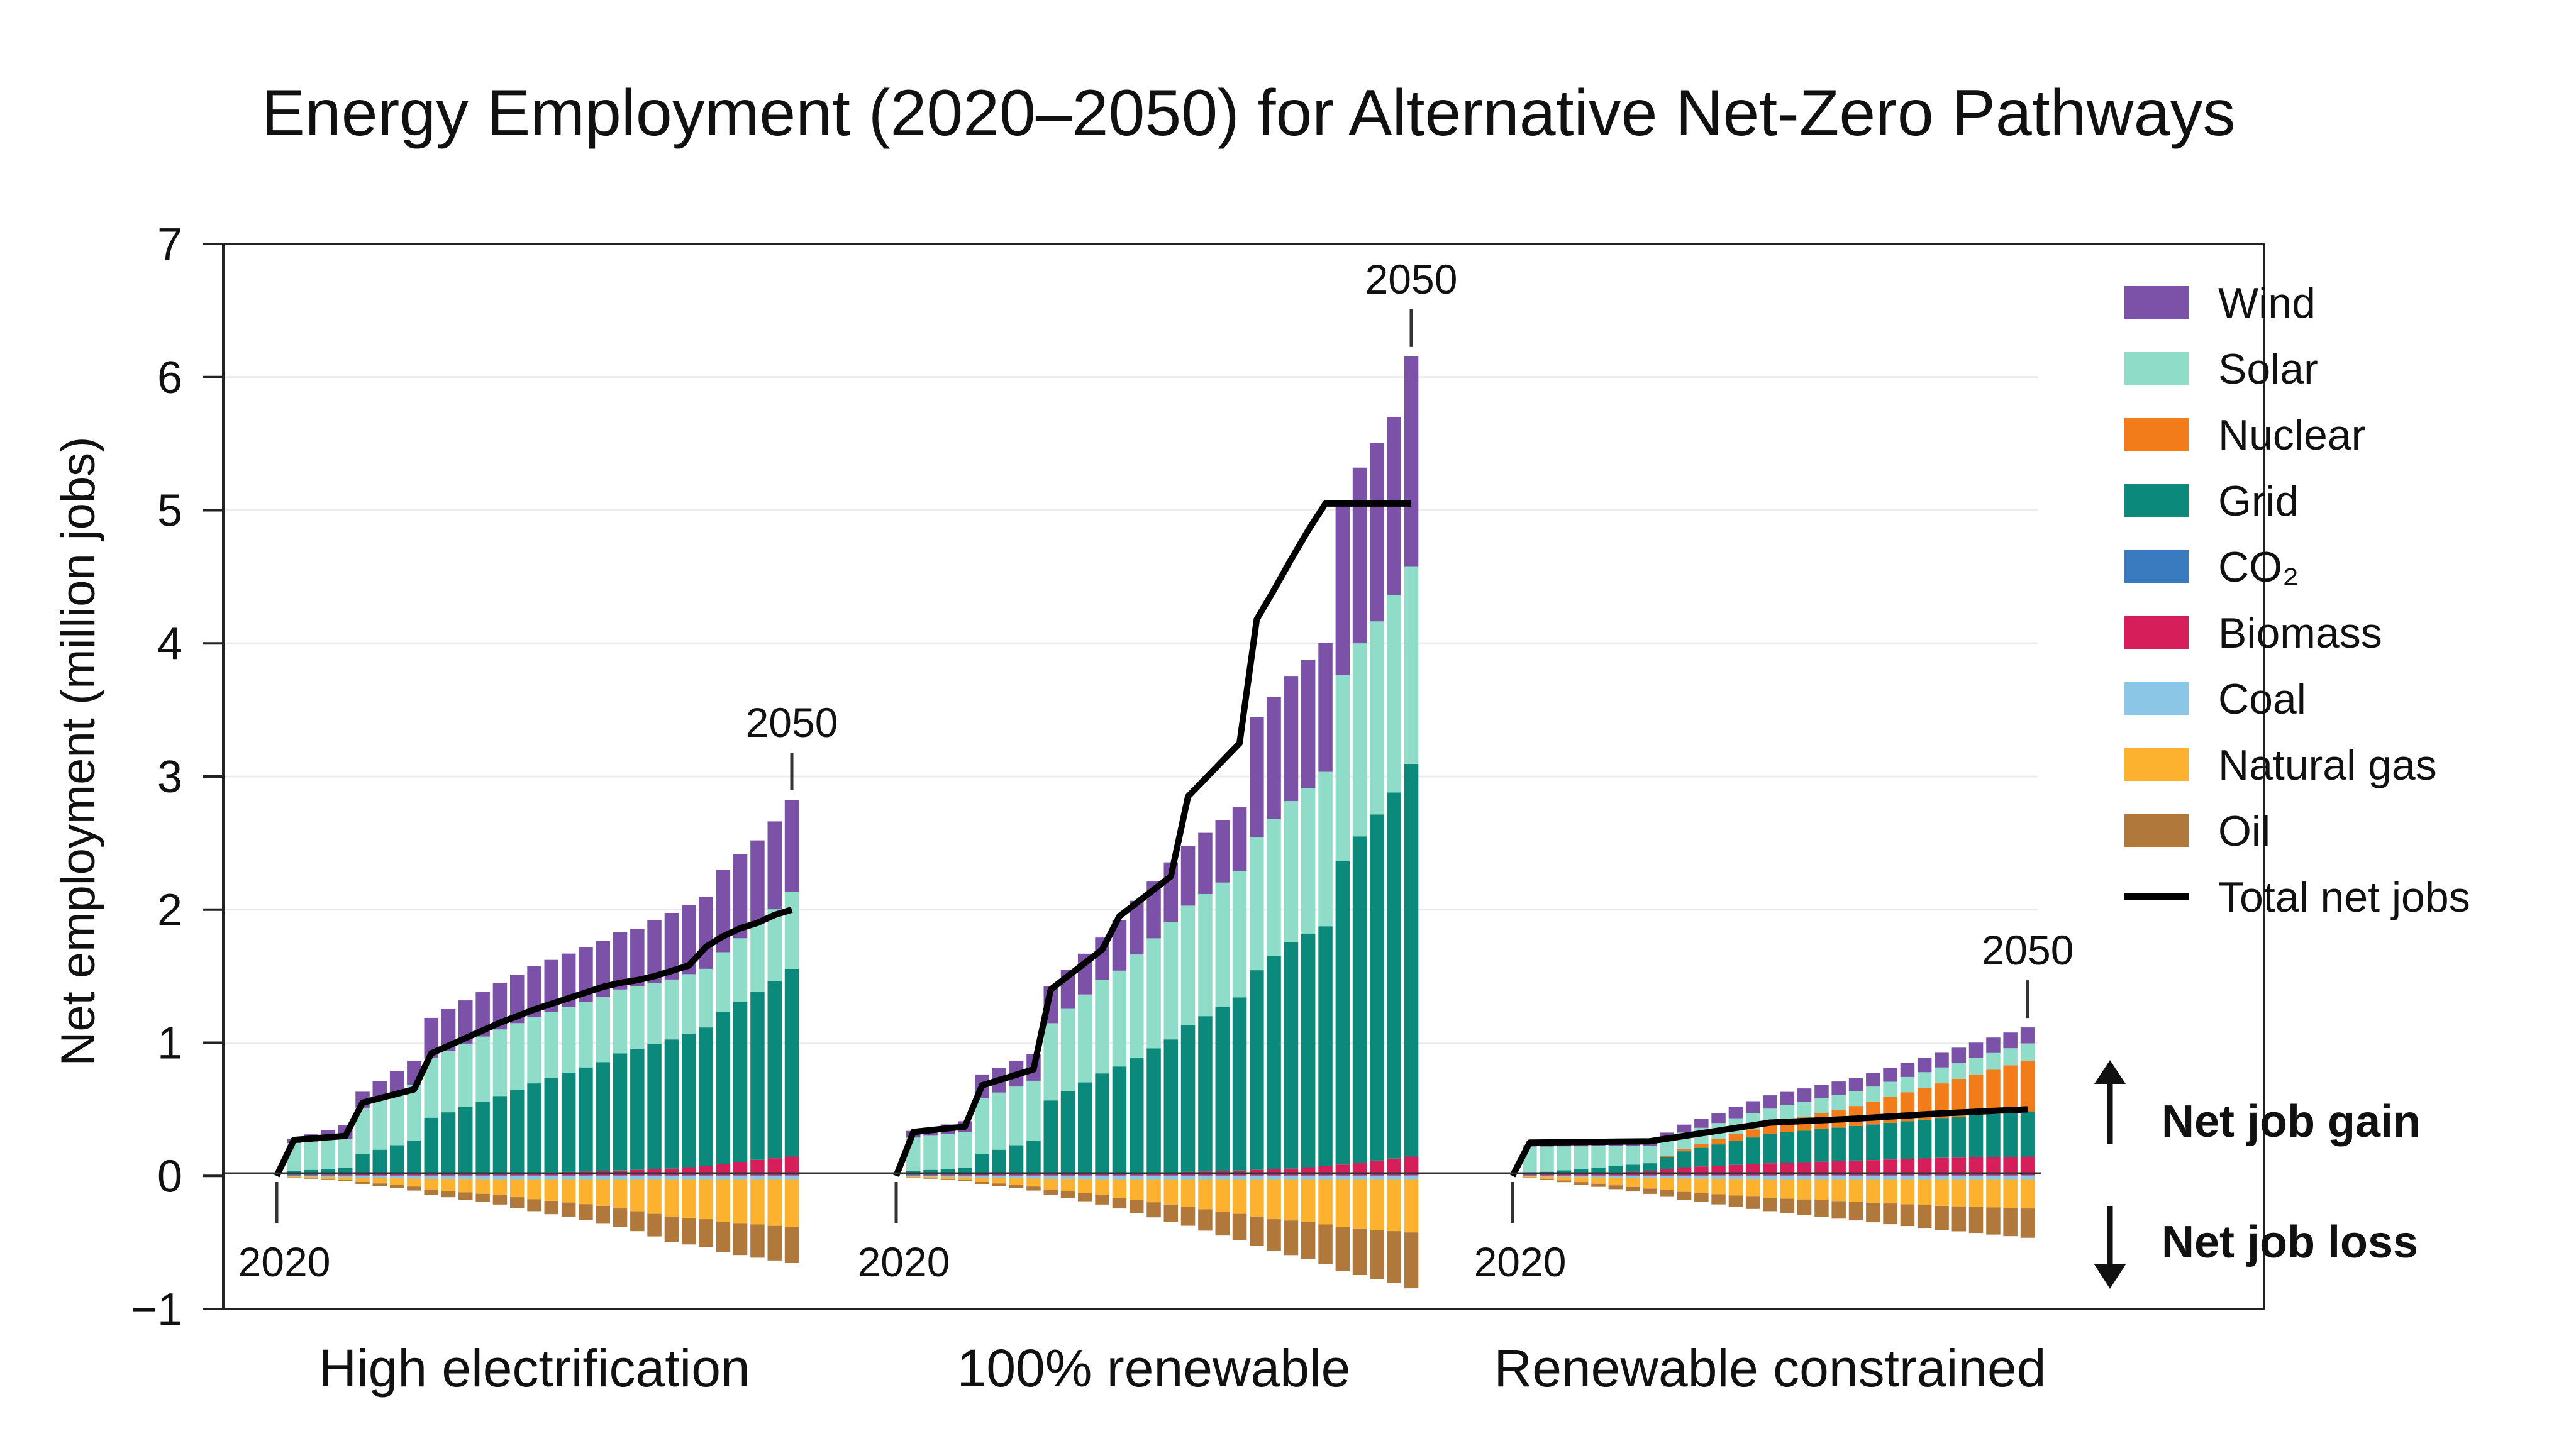 This screenshot has height=1453, width=2576. I want to click on legend-swatch, so click(2156, 500).